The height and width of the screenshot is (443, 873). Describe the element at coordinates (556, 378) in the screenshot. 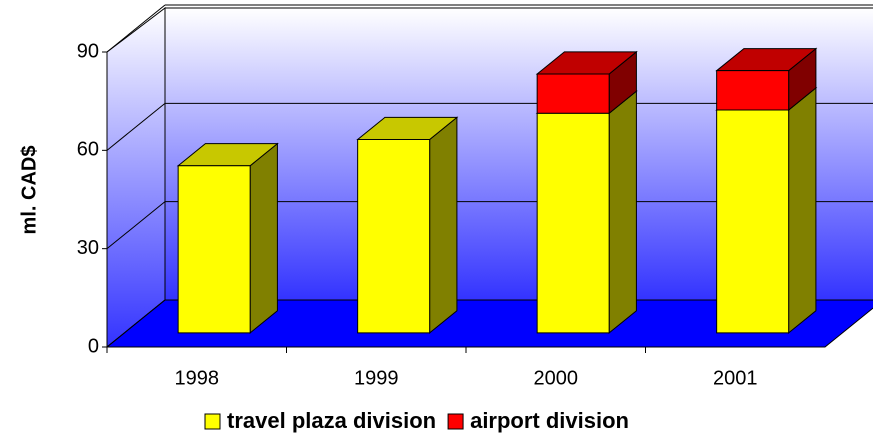

I see `x-tick-label: 2000` at that location.